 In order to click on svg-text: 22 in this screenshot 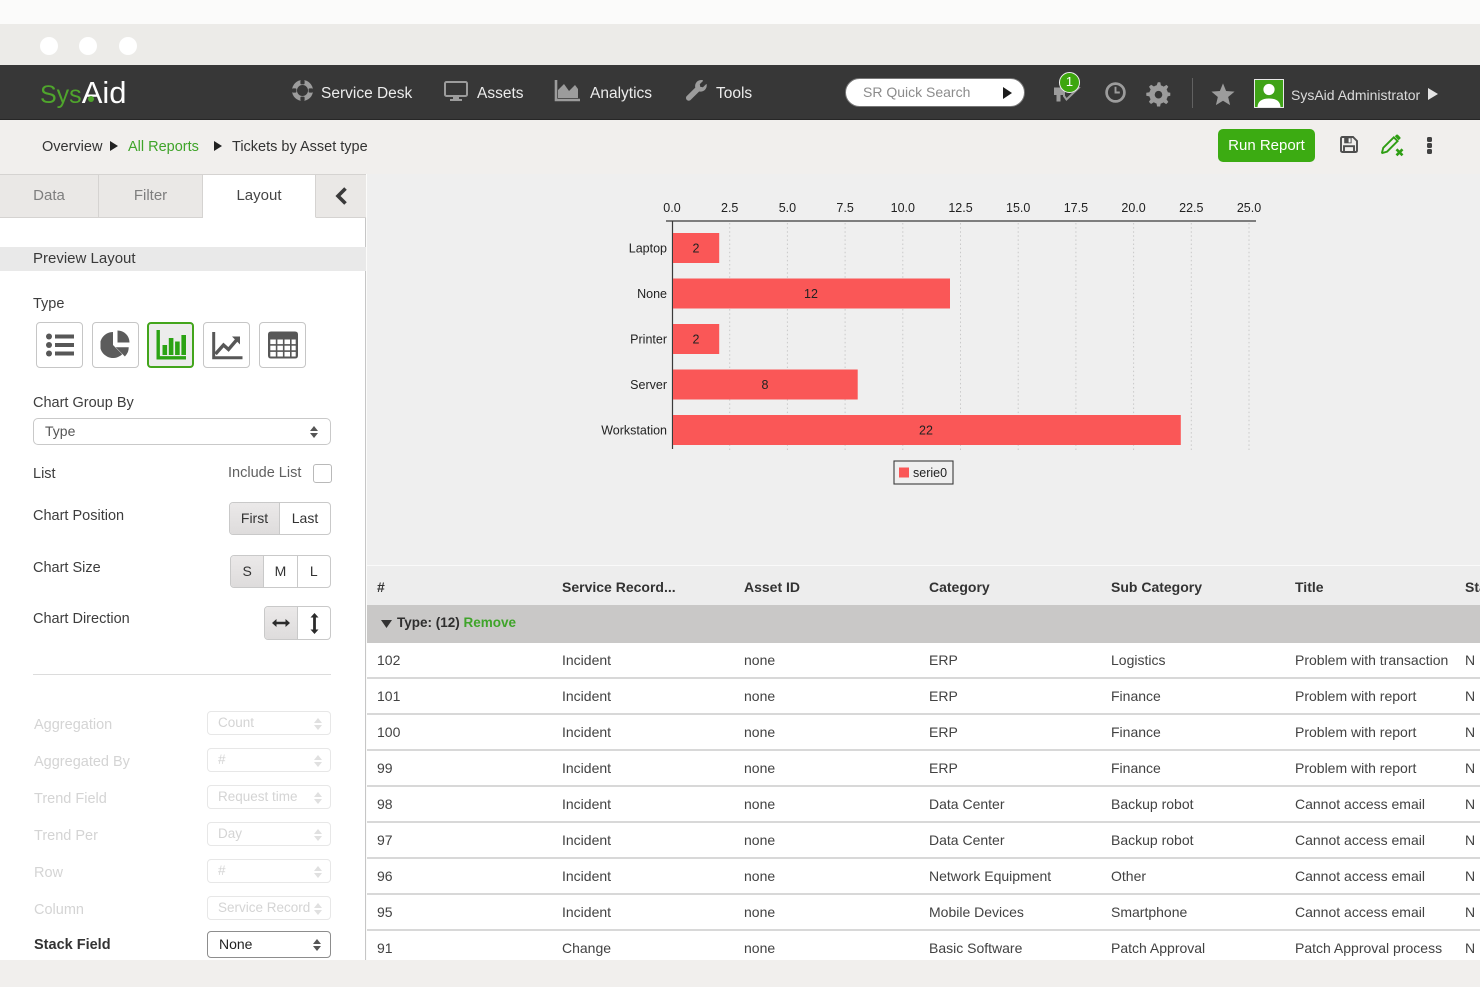, I will do `click(926, 431)`.